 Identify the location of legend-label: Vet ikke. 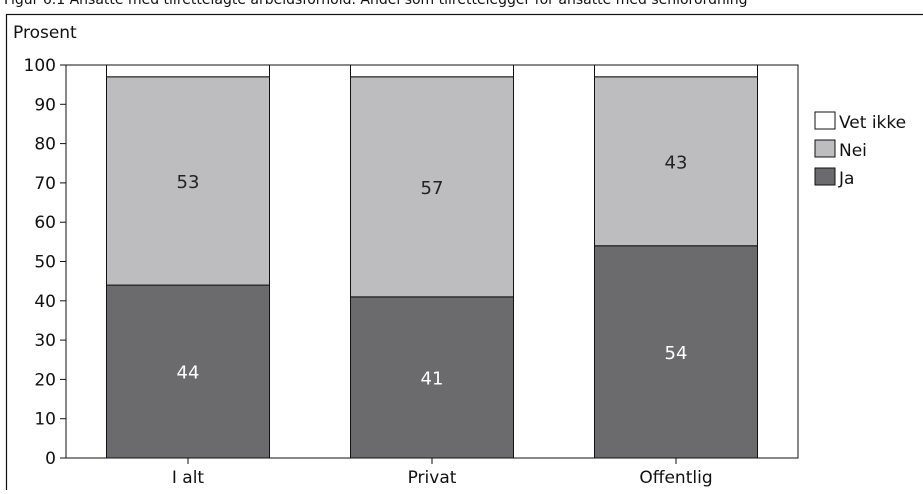
(872, 123).